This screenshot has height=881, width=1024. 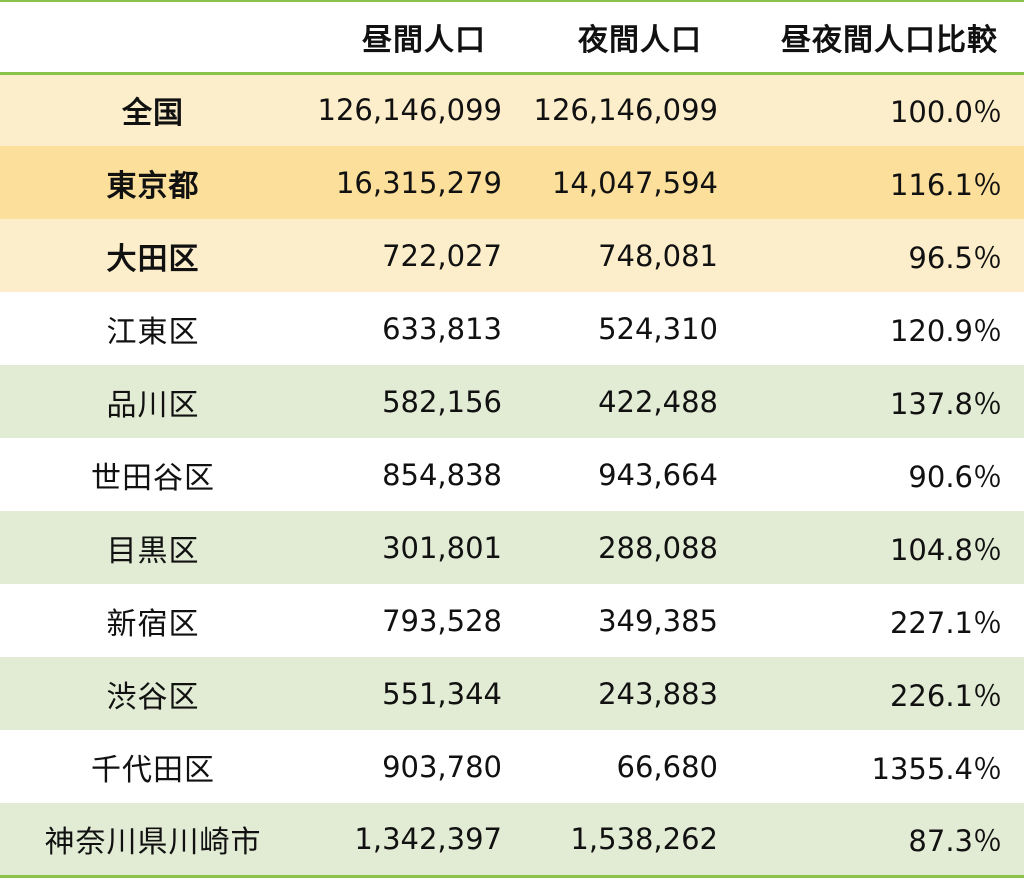 I want to click on day-night-ratio-cell: 227.1％, so click(x=945, y=622).